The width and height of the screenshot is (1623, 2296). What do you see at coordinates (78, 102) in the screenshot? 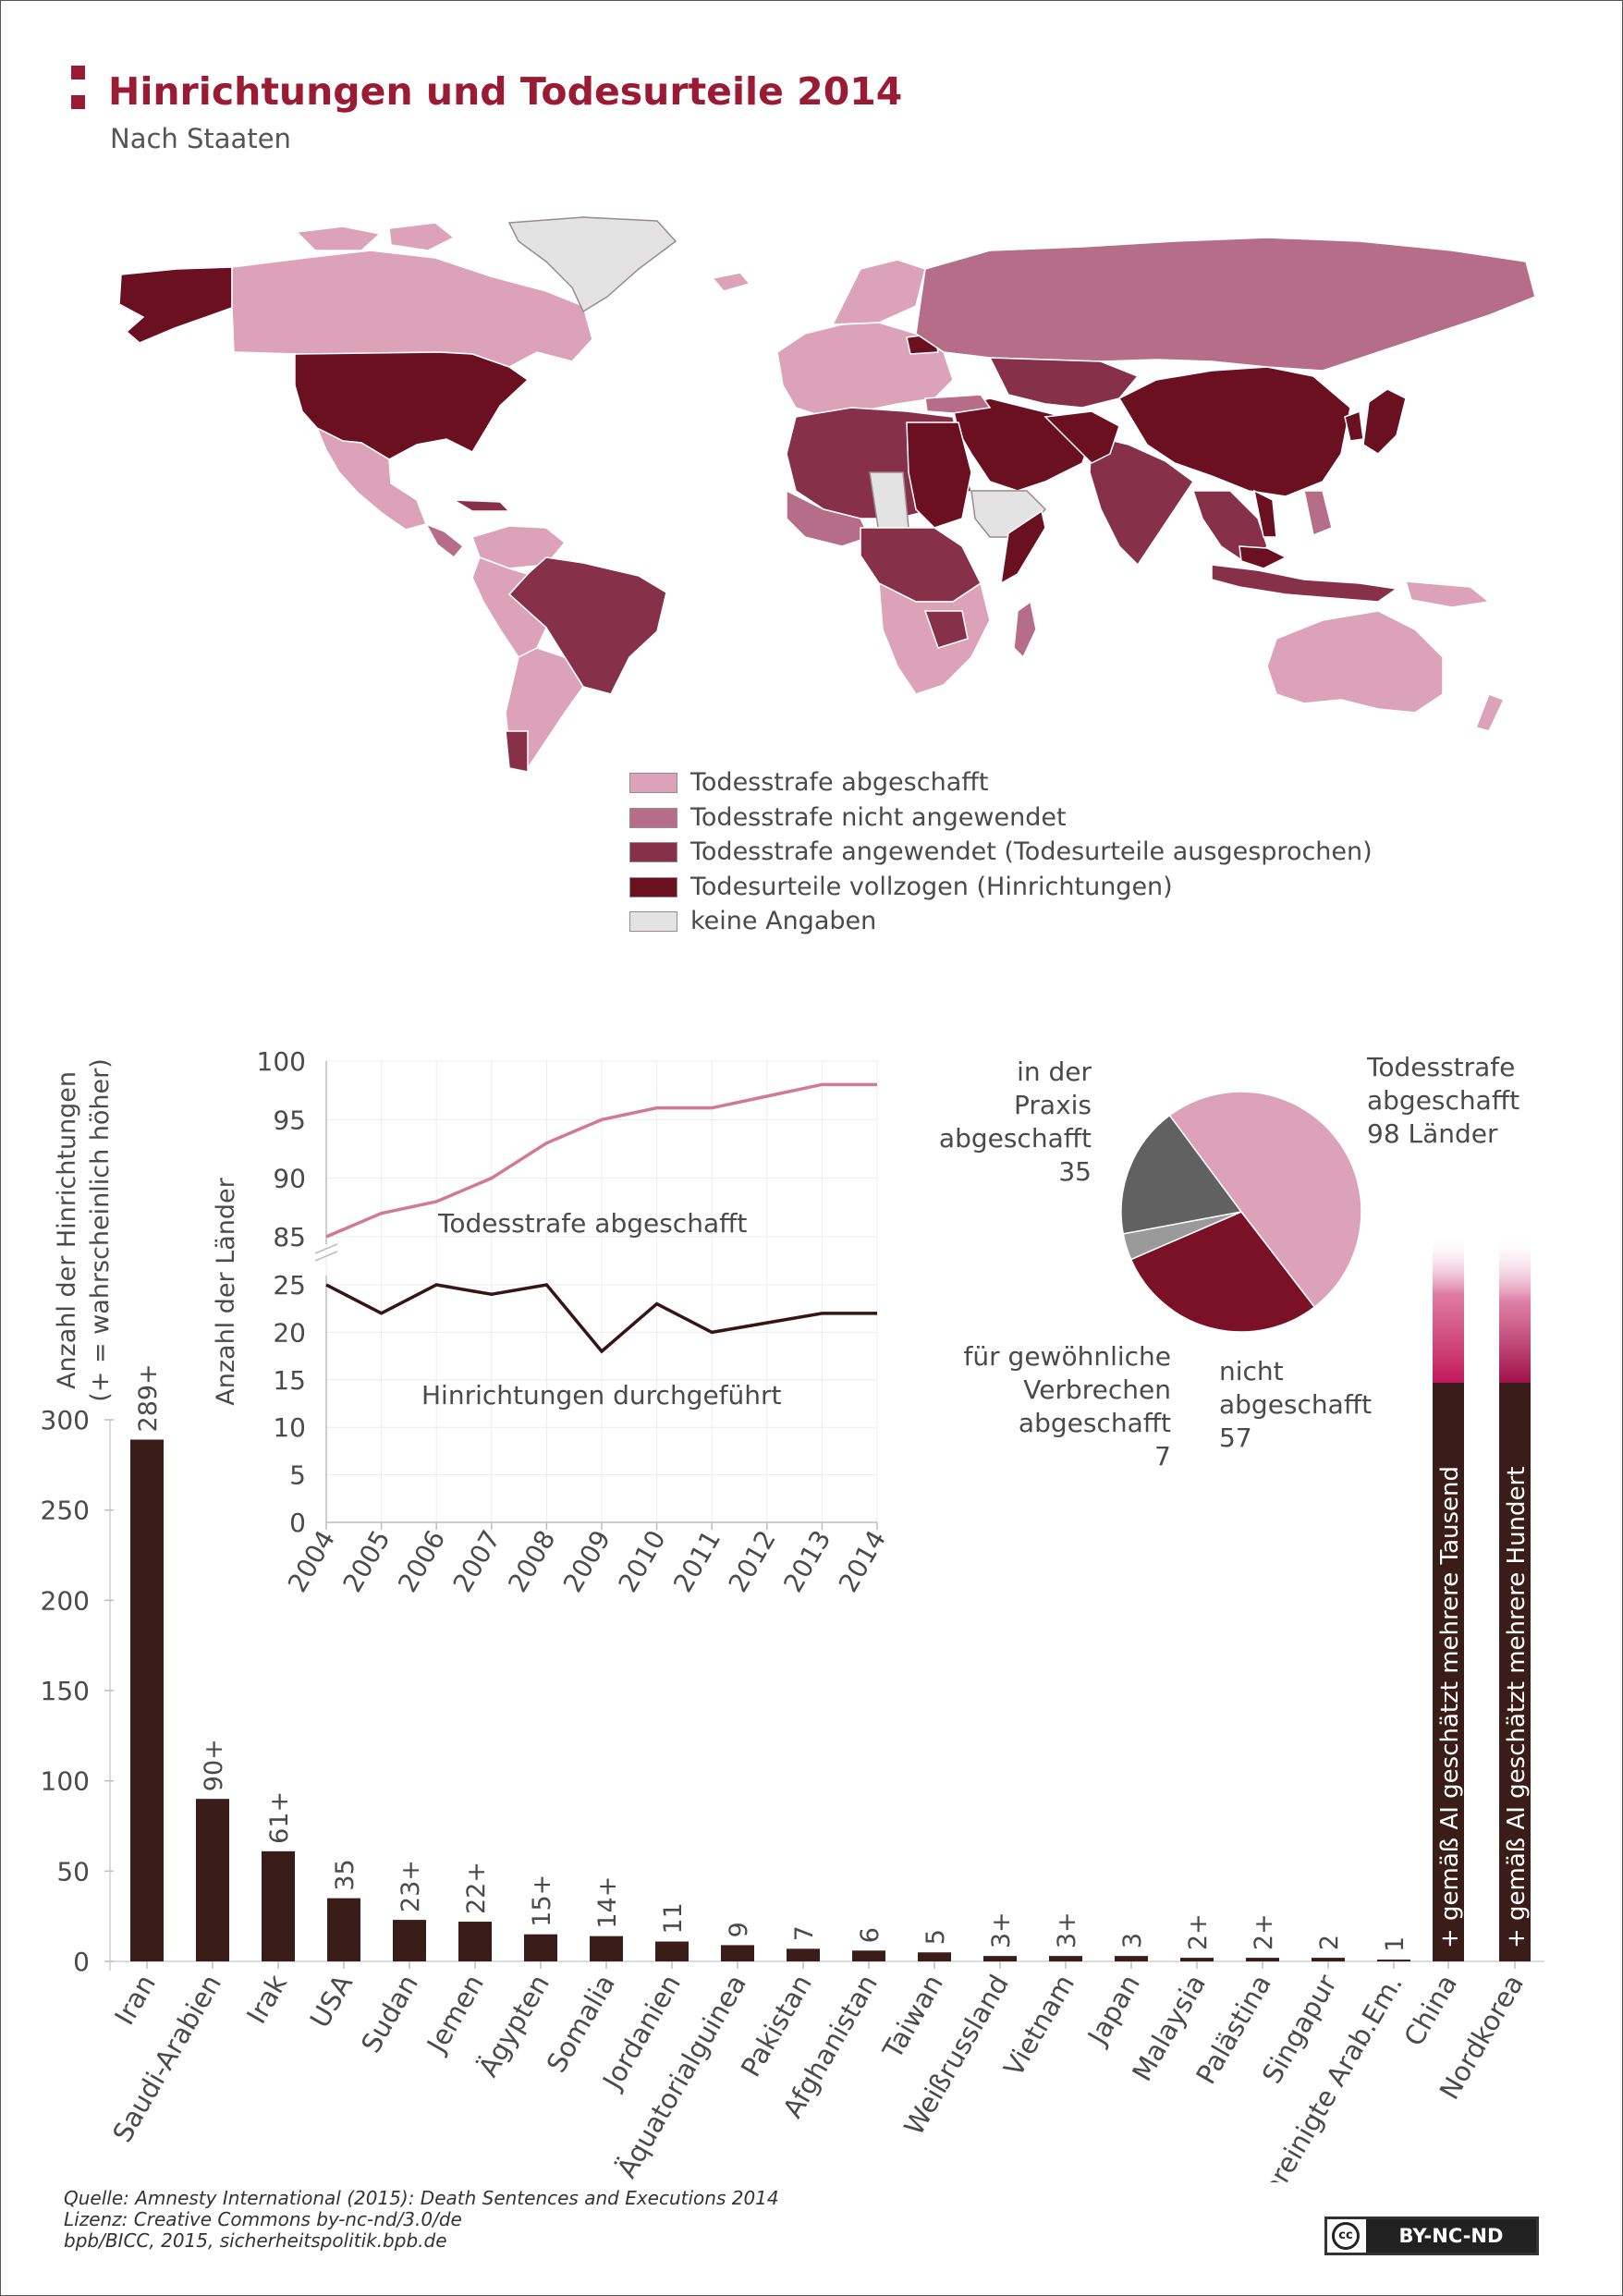
I see `title-marker-bottom` at bounding box center [78, 102].